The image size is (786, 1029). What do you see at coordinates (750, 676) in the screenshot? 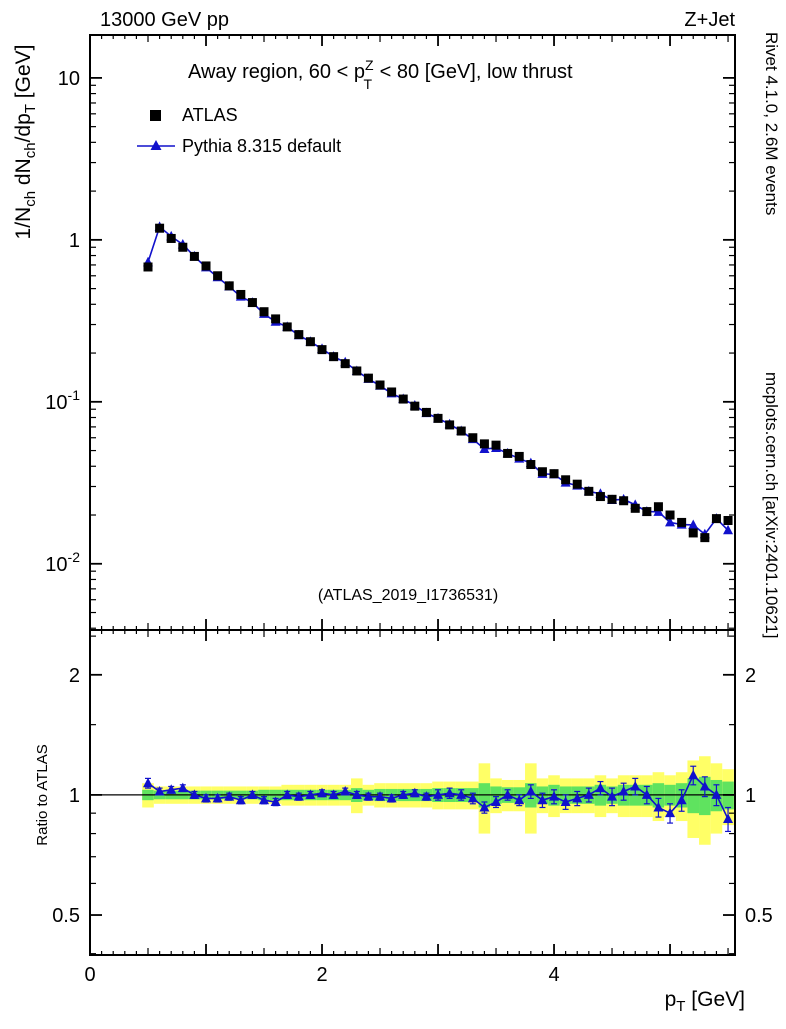
I see `ratio-tick-label-right: 2` at bounding box center [750, 676].